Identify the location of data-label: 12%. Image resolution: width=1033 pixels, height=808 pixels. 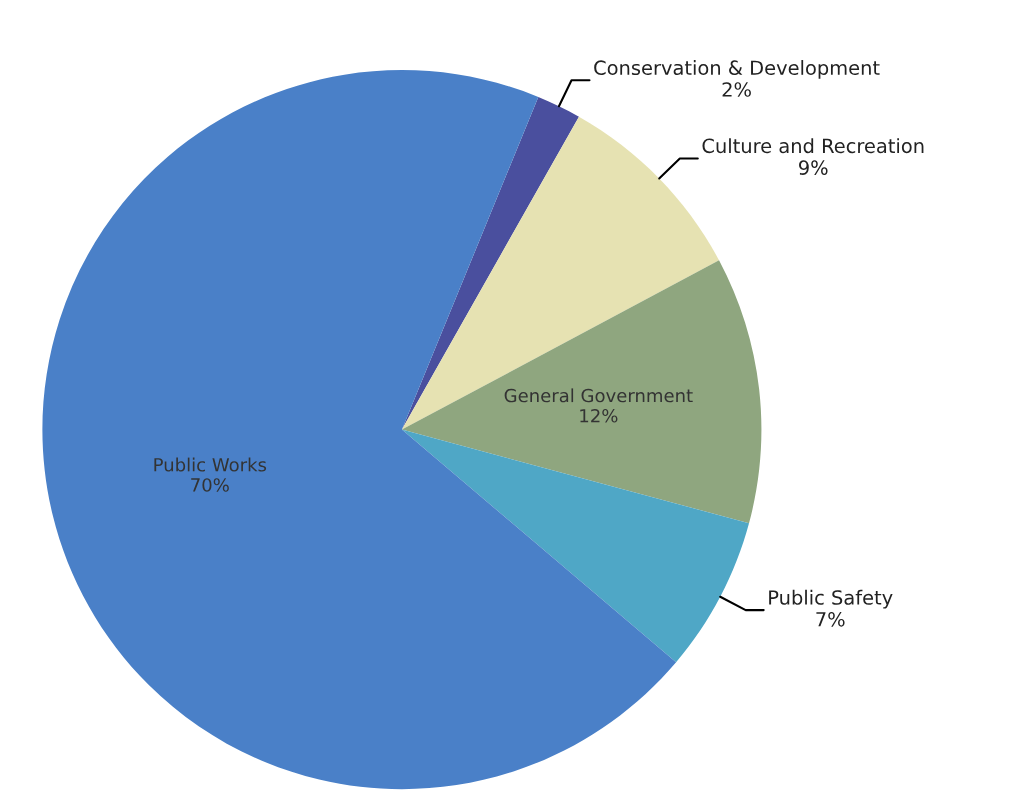
(599, 415).